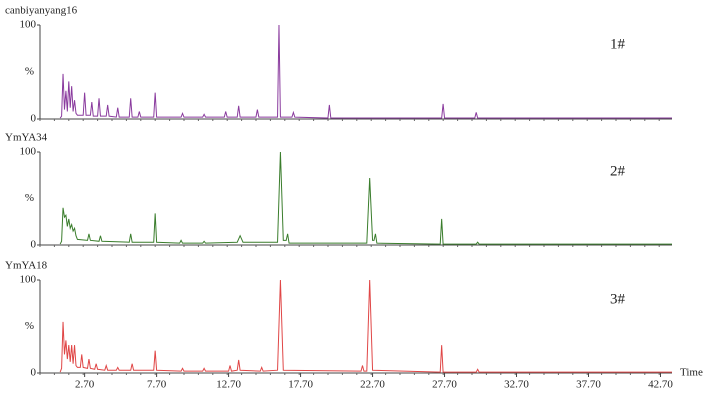  Describe the element at coordinates (26, 266) in the screenshot. I see `sample-name: YmYA18` at that location.